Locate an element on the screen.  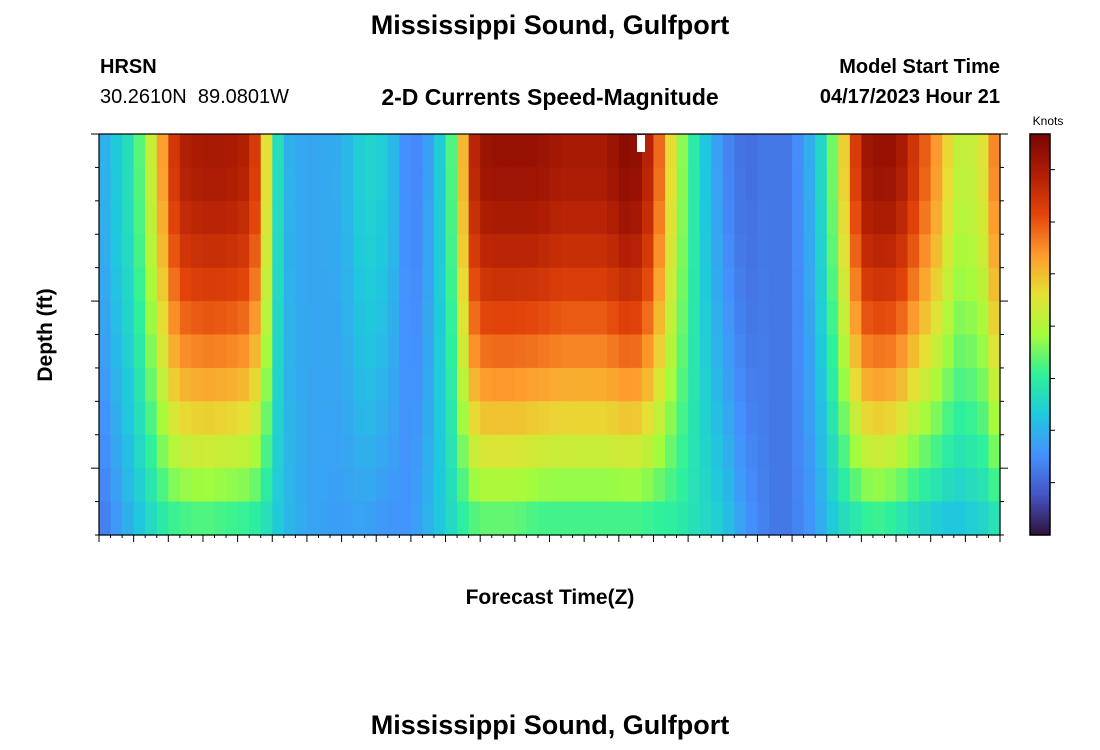
y-axis-title: Depth (ft) is located at coordinates (45, 334).